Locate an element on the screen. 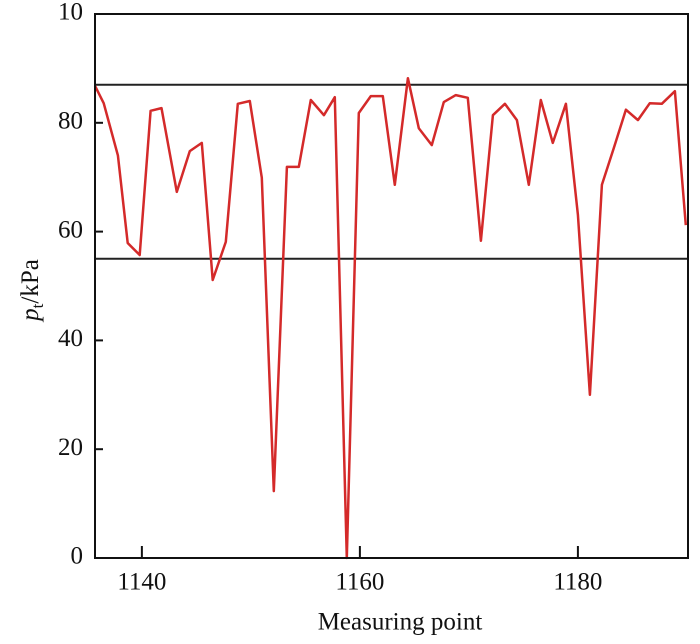 This screenshot has width=700, height=644. x-tick-label: 1160 is located at coordinates (359, 582).